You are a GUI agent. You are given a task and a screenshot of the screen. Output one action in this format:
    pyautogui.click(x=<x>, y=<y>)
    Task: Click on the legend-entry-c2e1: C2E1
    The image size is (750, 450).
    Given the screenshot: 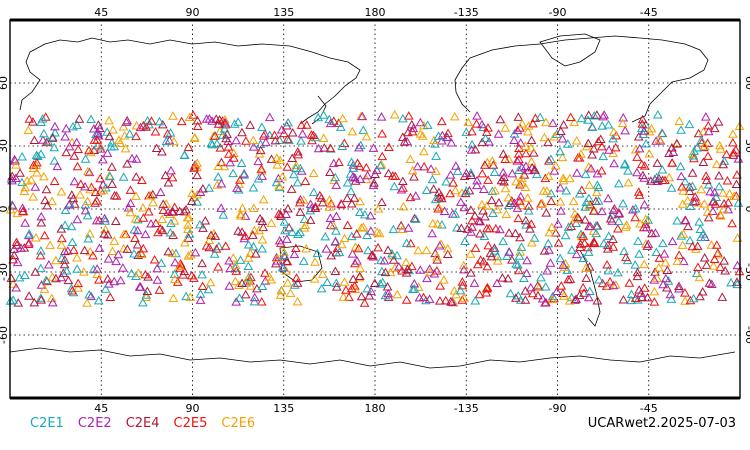 What is the action you would take?
    pyautogui.click(x=47, y=423)
    